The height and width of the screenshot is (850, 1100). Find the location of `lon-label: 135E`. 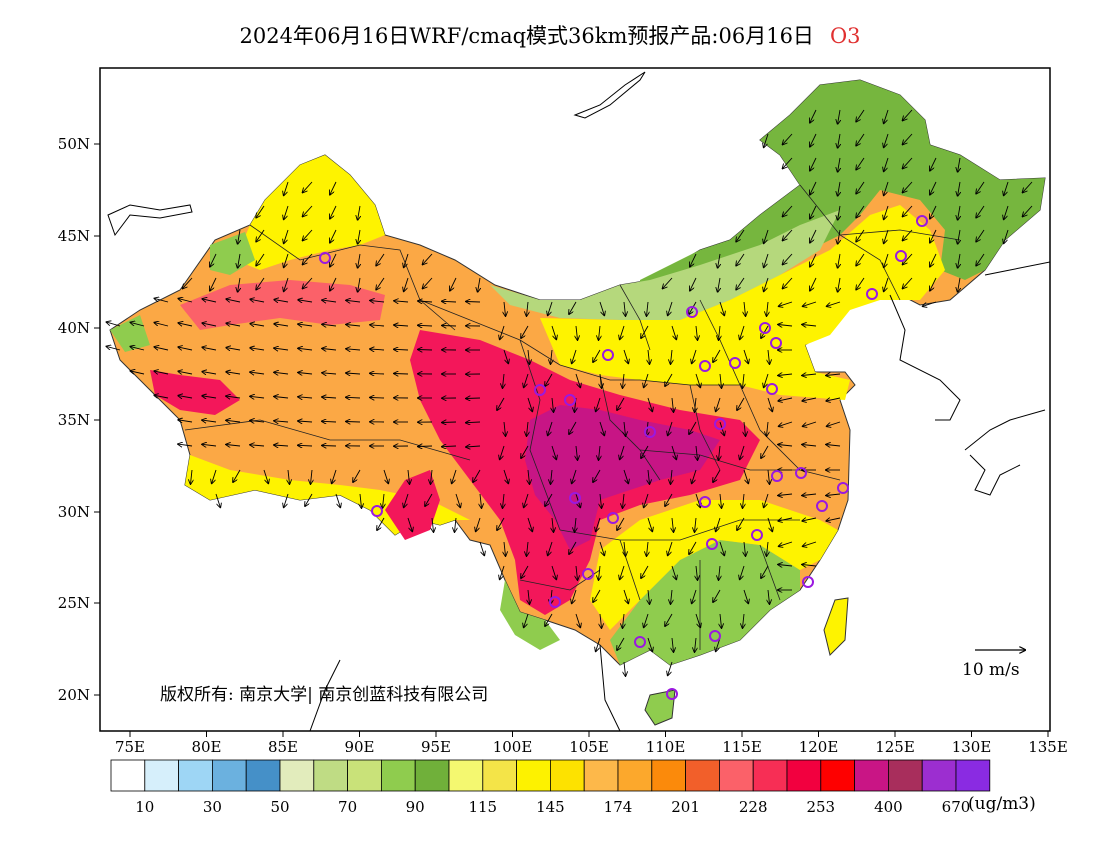

lon-label: 135E is located at coordinates (1048, 747).